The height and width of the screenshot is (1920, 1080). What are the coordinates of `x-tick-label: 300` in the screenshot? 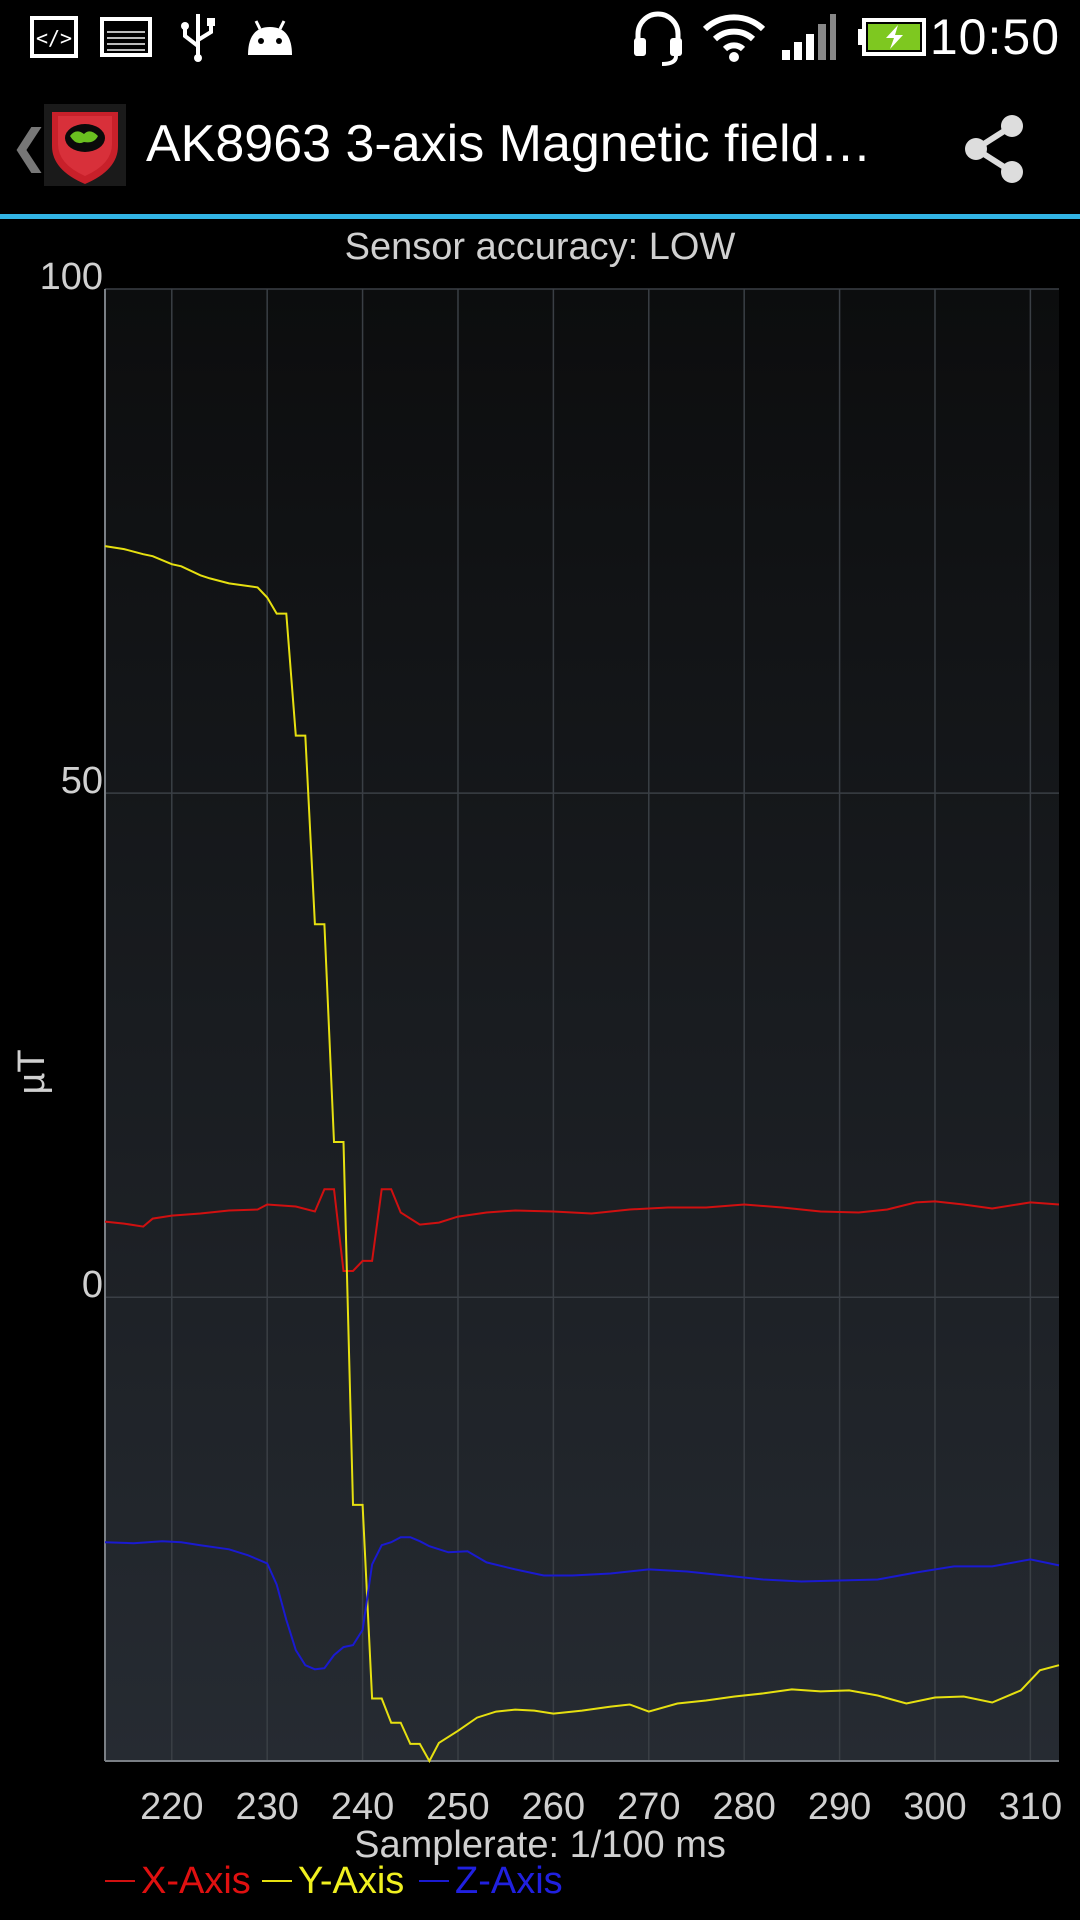 It's located at (934, 1807).